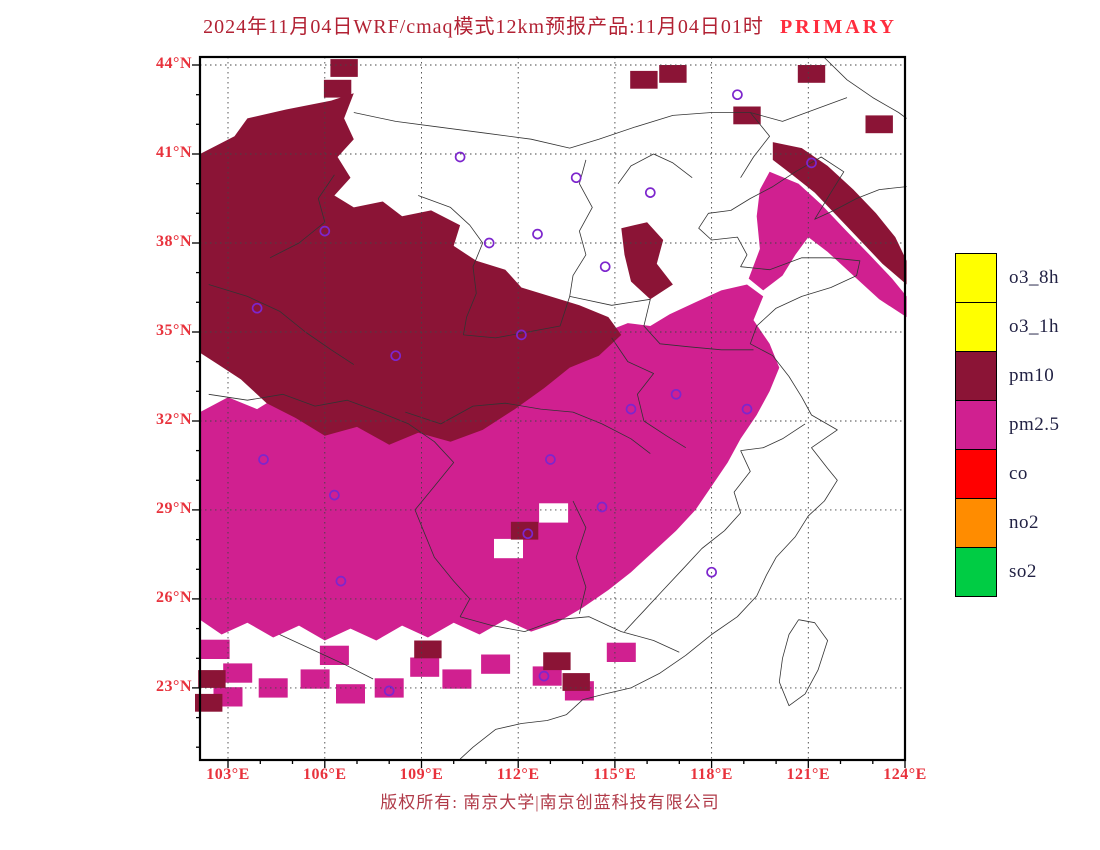  What do you see at coordinates (228, 774) in the screenshot?
I see `lon-tick-label: 103°E` at bounding box center [228, 774].